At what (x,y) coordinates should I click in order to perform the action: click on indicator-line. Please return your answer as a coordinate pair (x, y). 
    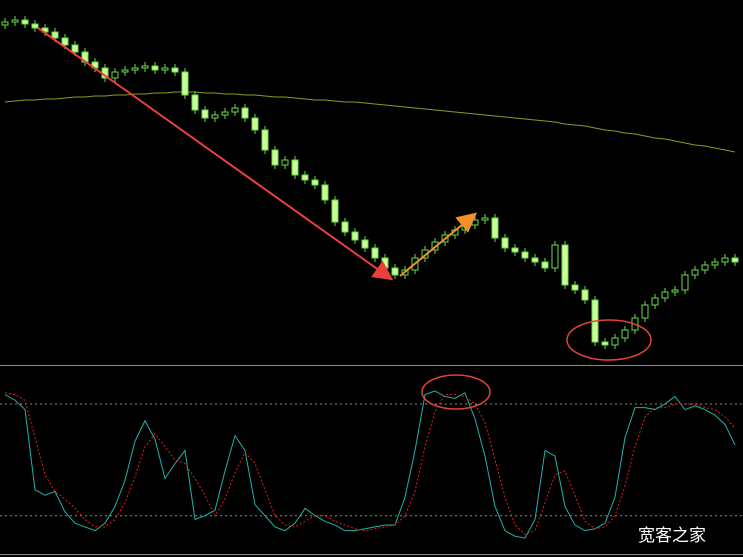
    Looking at the image, I should click on (370, 122).